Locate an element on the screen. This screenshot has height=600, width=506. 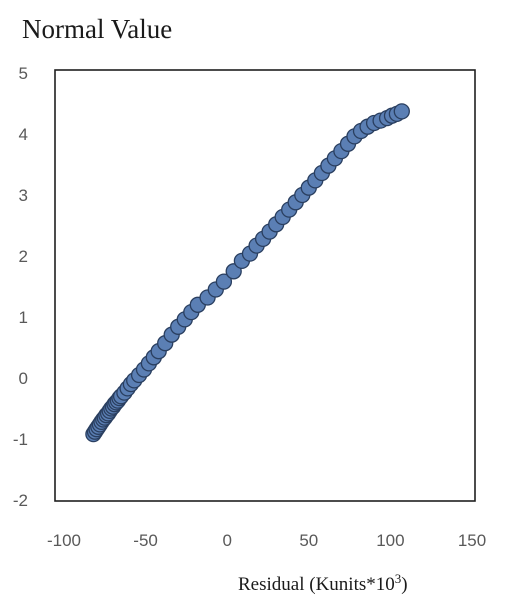
y-tick-label: 5 is located at coordinates (23, 73).